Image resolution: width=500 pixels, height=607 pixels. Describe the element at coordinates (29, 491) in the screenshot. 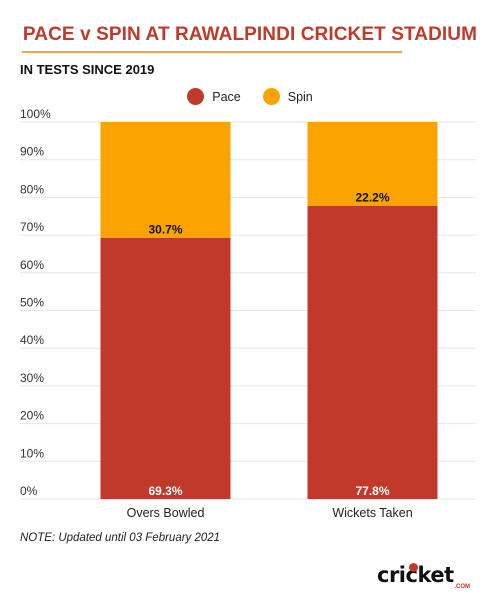

I see `y-tick-label: 0%` at that location.